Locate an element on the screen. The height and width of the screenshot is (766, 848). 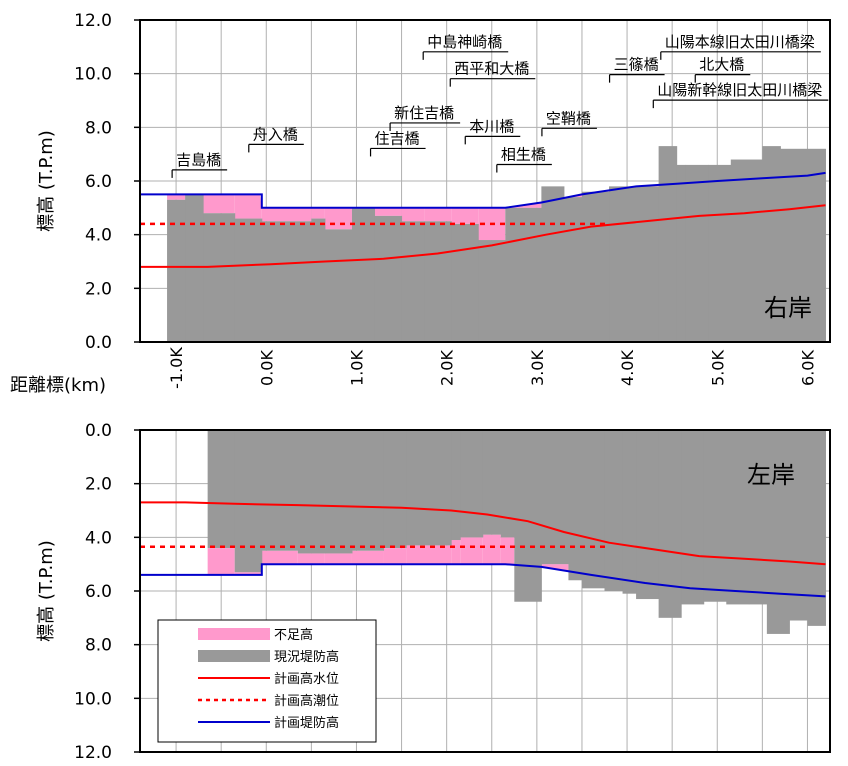
right-panel-y-axis-label: 標高 (T.P.m) is located at coordinates (46, 181).